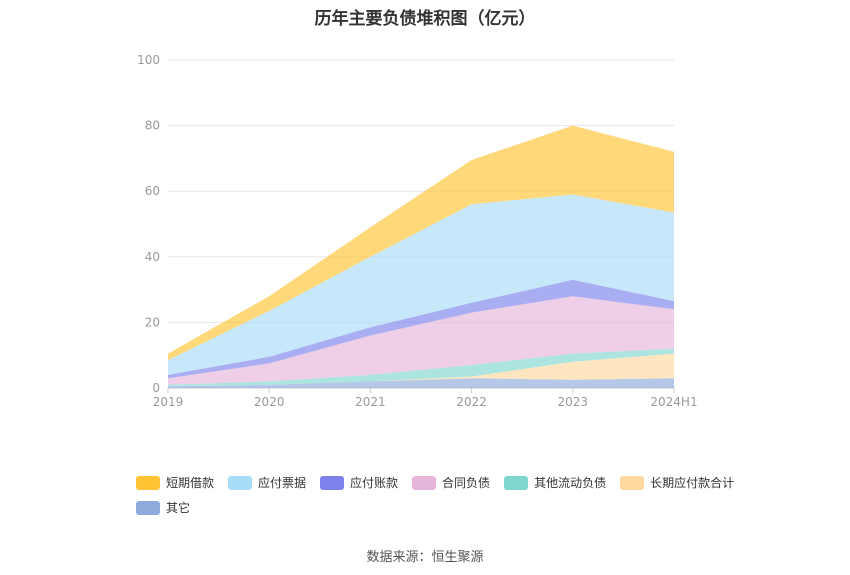 This screenshot has width=850, height=575. I want to click on legend-item: 应付票据, so click(267, 482).